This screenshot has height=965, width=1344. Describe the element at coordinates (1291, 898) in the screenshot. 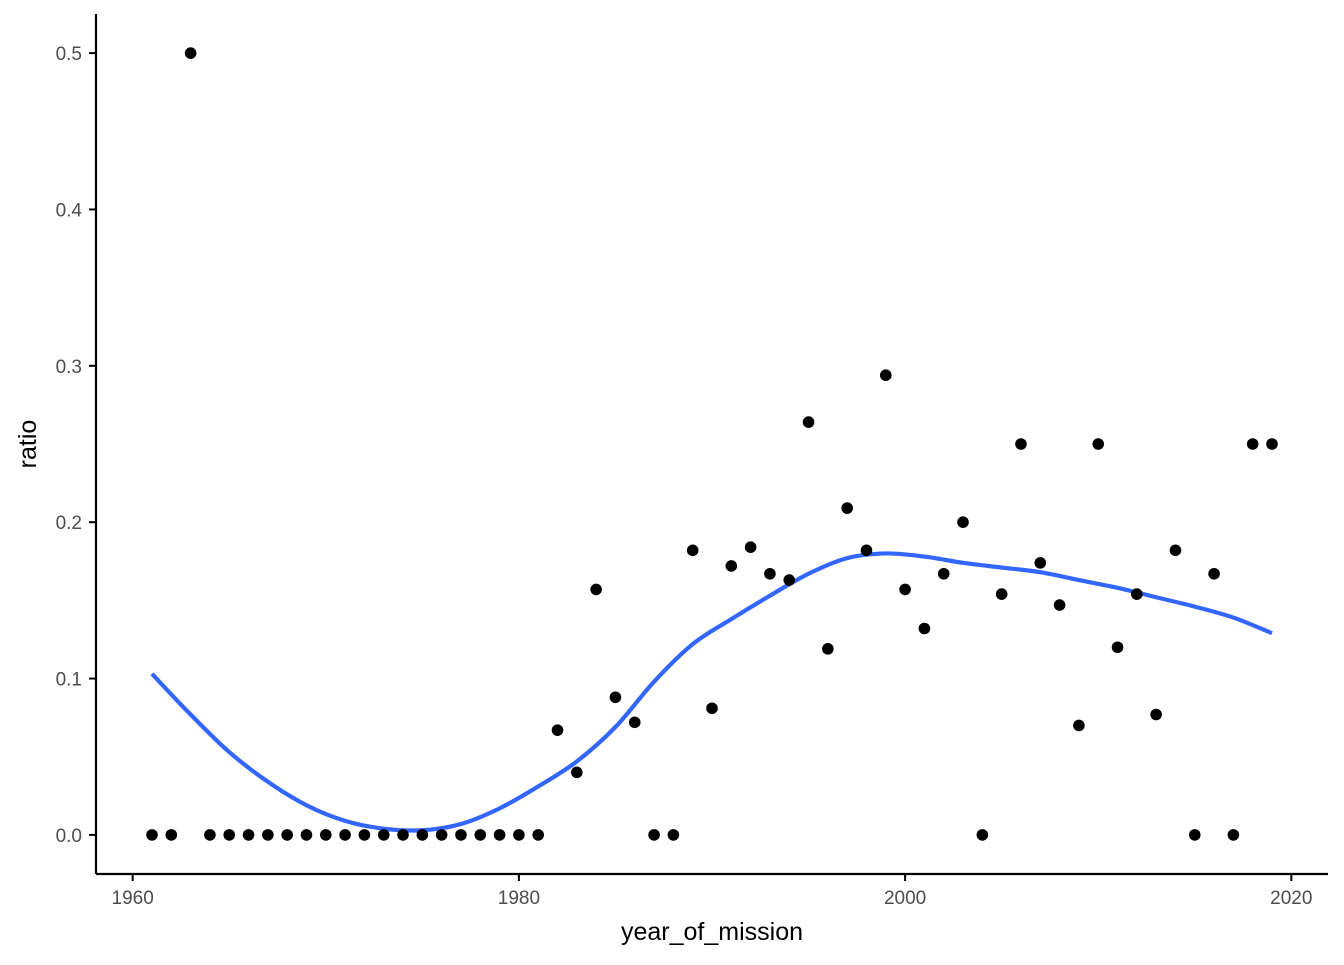

I see `x-tick-label: 2020` at that location.